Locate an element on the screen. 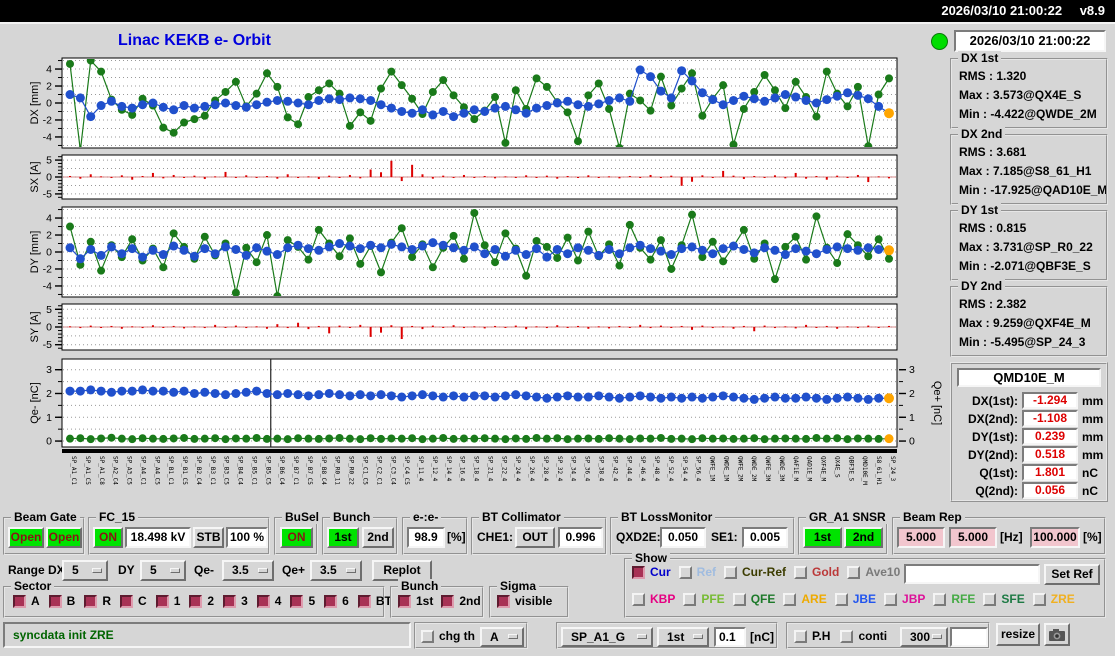 This screenshot has width=1115, height=656. bunch-checkbox-1st: 1st is located at coordinates (415, 601).